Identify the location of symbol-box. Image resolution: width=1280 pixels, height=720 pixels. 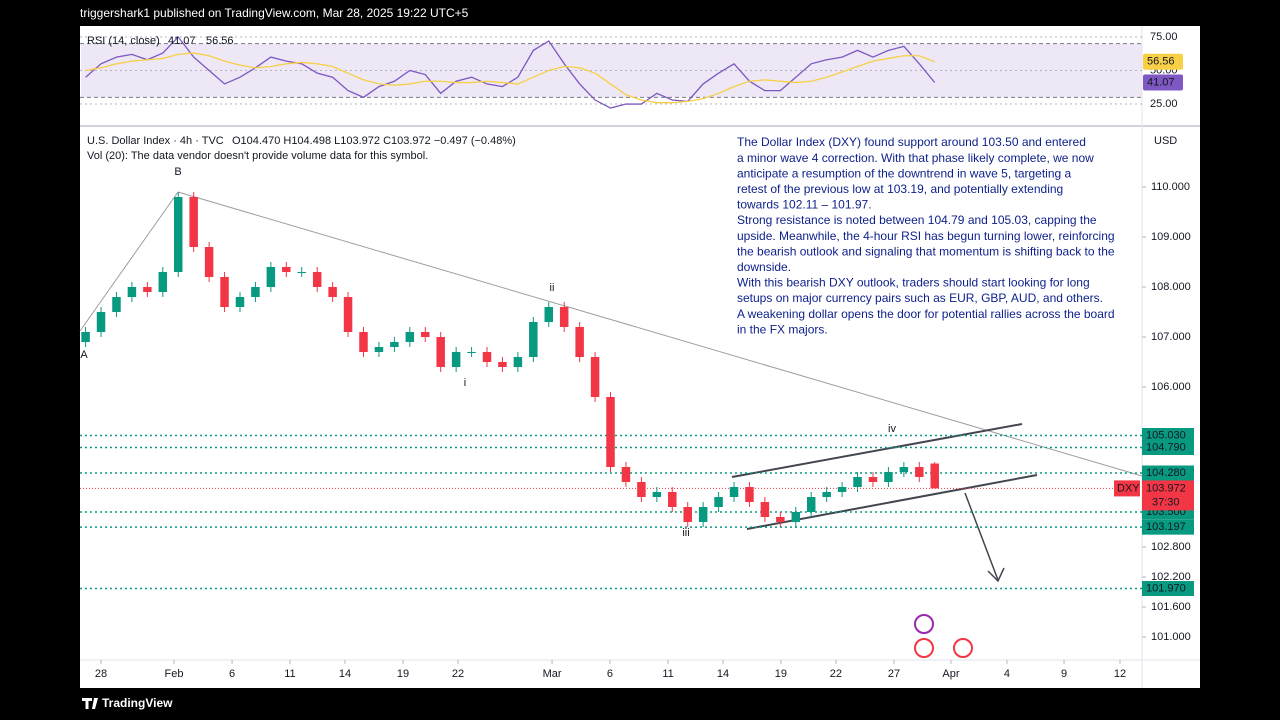
(1127, 488).